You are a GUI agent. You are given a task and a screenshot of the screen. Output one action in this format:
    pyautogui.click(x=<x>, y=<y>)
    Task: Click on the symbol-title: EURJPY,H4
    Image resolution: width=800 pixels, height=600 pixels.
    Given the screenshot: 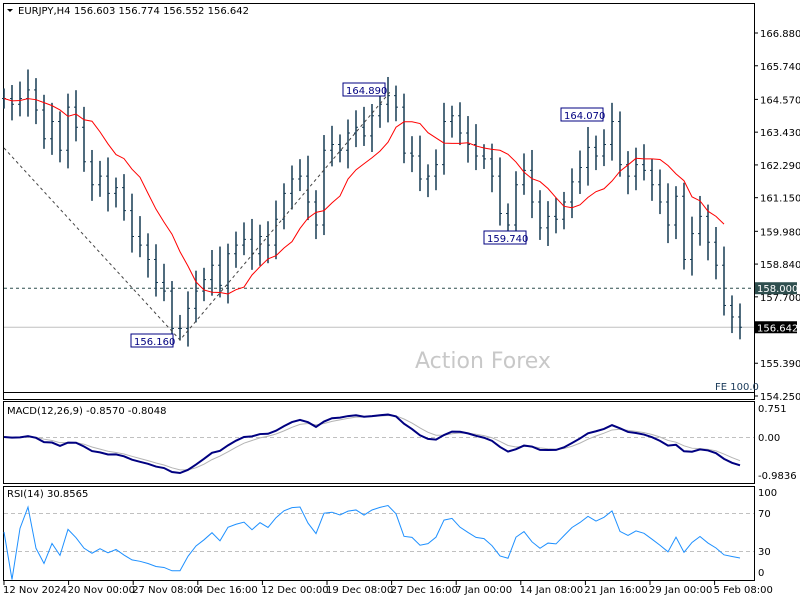 What is the action you would take?
    pyautogui.click(x=44, y=11)
    